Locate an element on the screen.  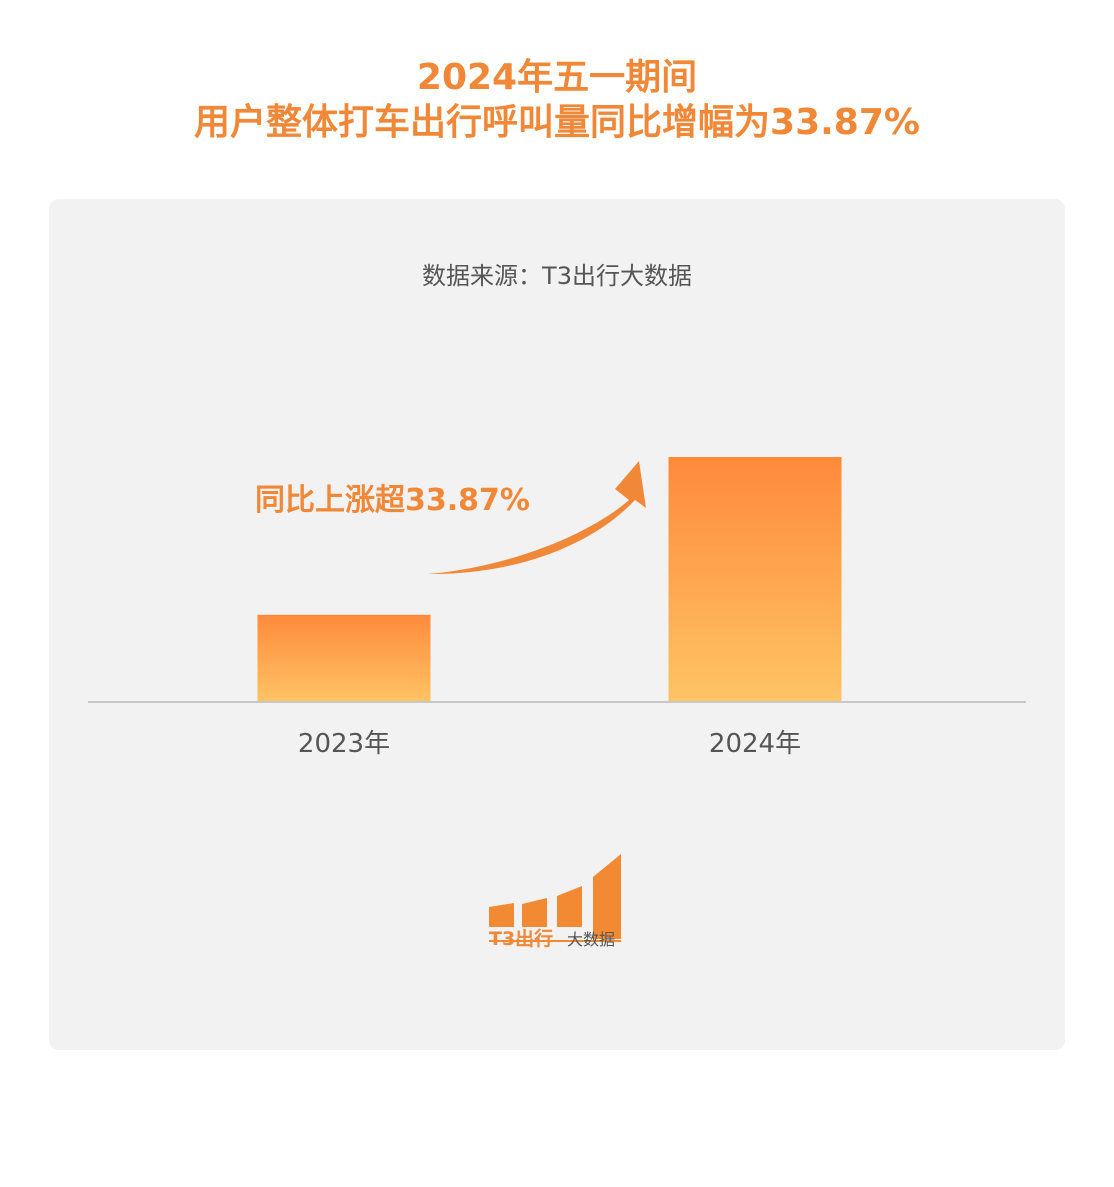
t3-big-data-logo: T3出行 大数据 is located at coordinates (555, 901).